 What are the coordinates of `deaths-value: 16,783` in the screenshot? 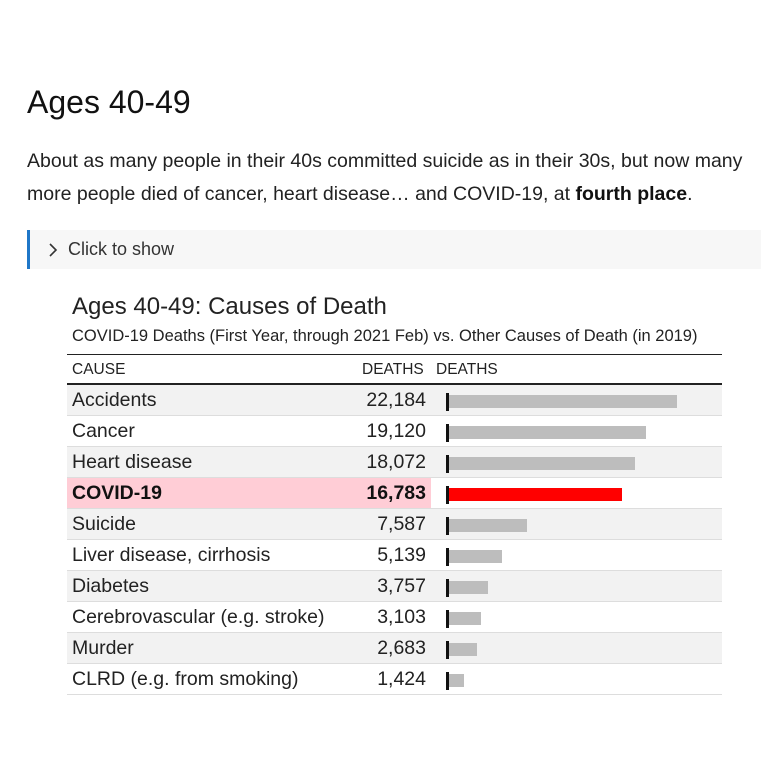 It's located at (396, 493).